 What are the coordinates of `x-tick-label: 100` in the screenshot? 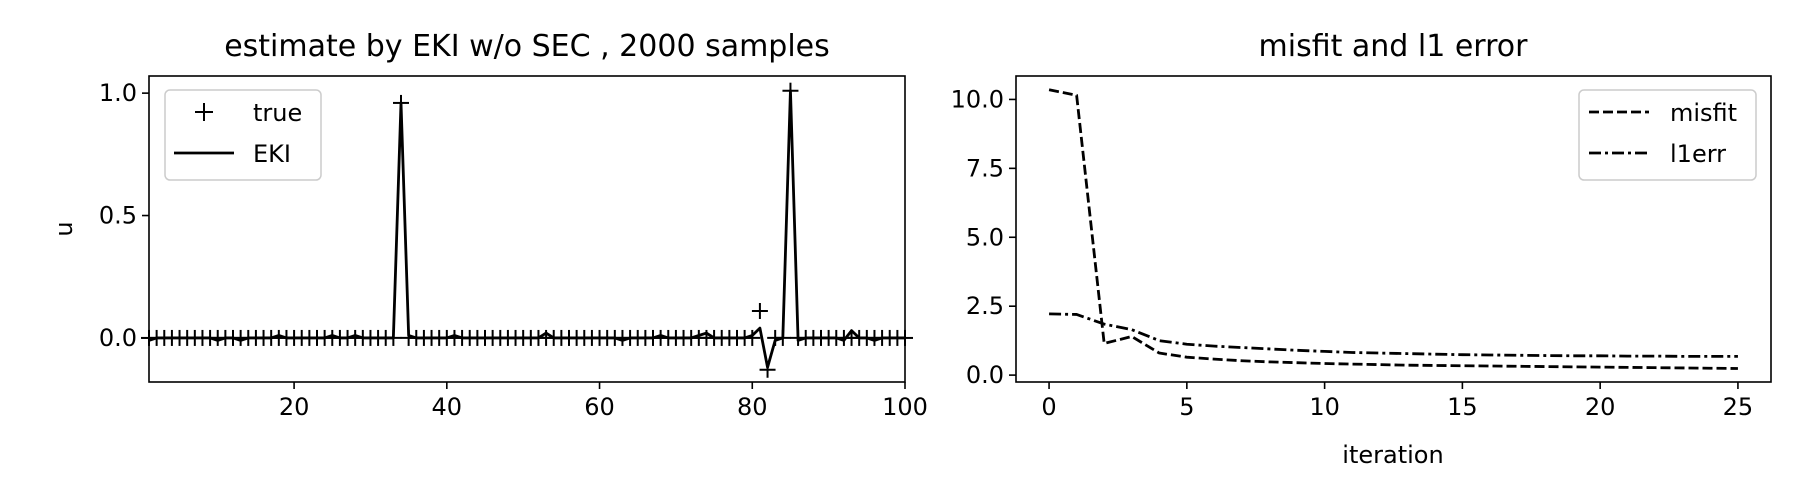 It's located at (905, 407).